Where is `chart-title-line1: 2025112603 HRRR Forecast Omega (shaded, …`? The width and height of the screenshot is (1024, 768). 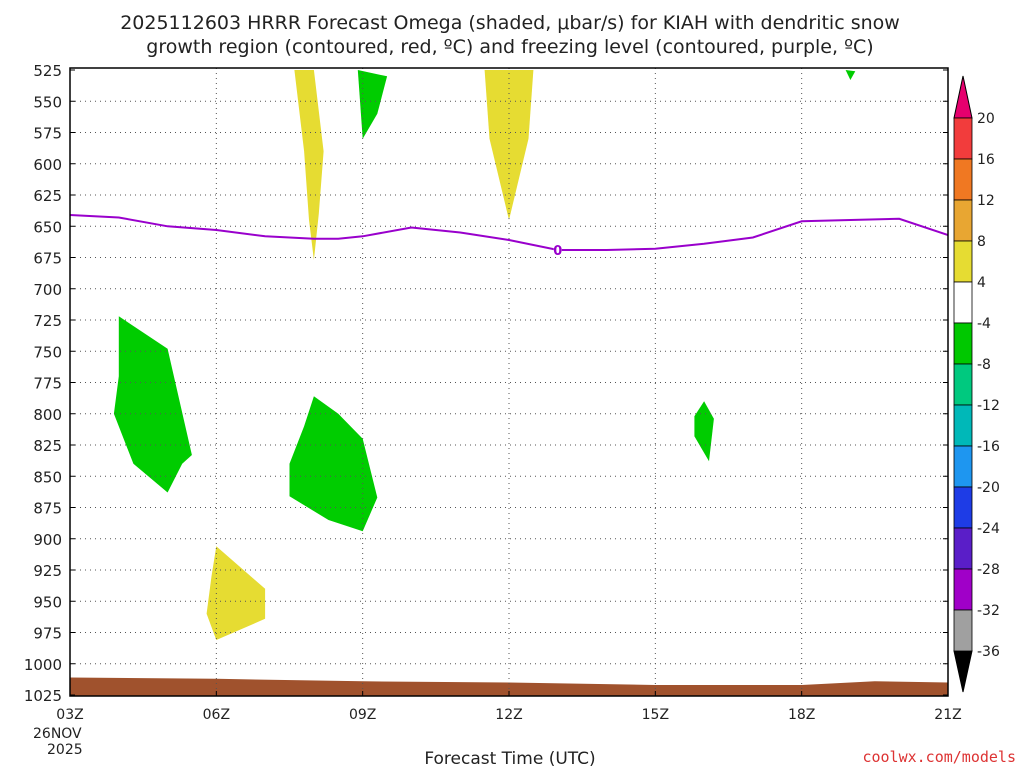
chart-title-line1: 2025112603 HRRR Forecast Omega (shaded, … is located at coordinates (510, 23).